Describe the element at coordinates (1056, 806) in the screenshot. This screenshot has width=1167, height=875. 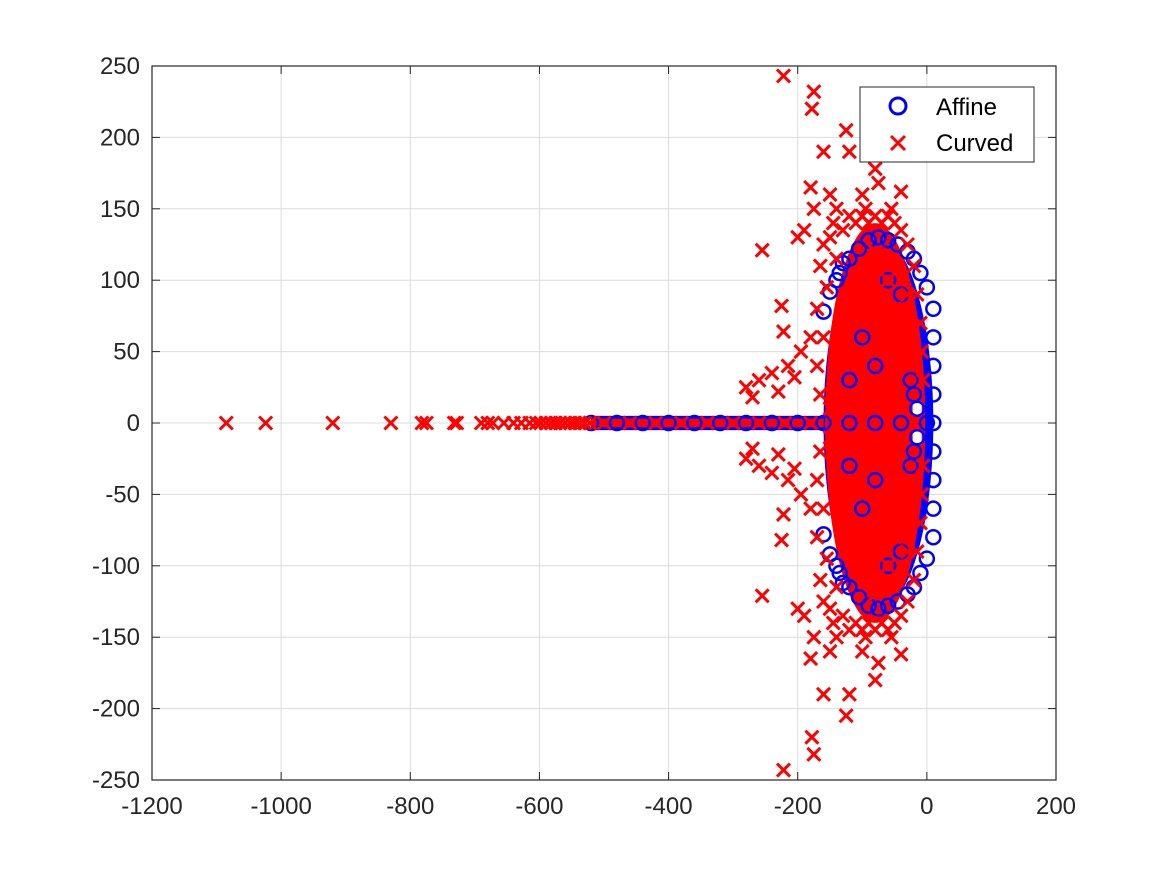
I see `x-tick-label: 200` at that location.